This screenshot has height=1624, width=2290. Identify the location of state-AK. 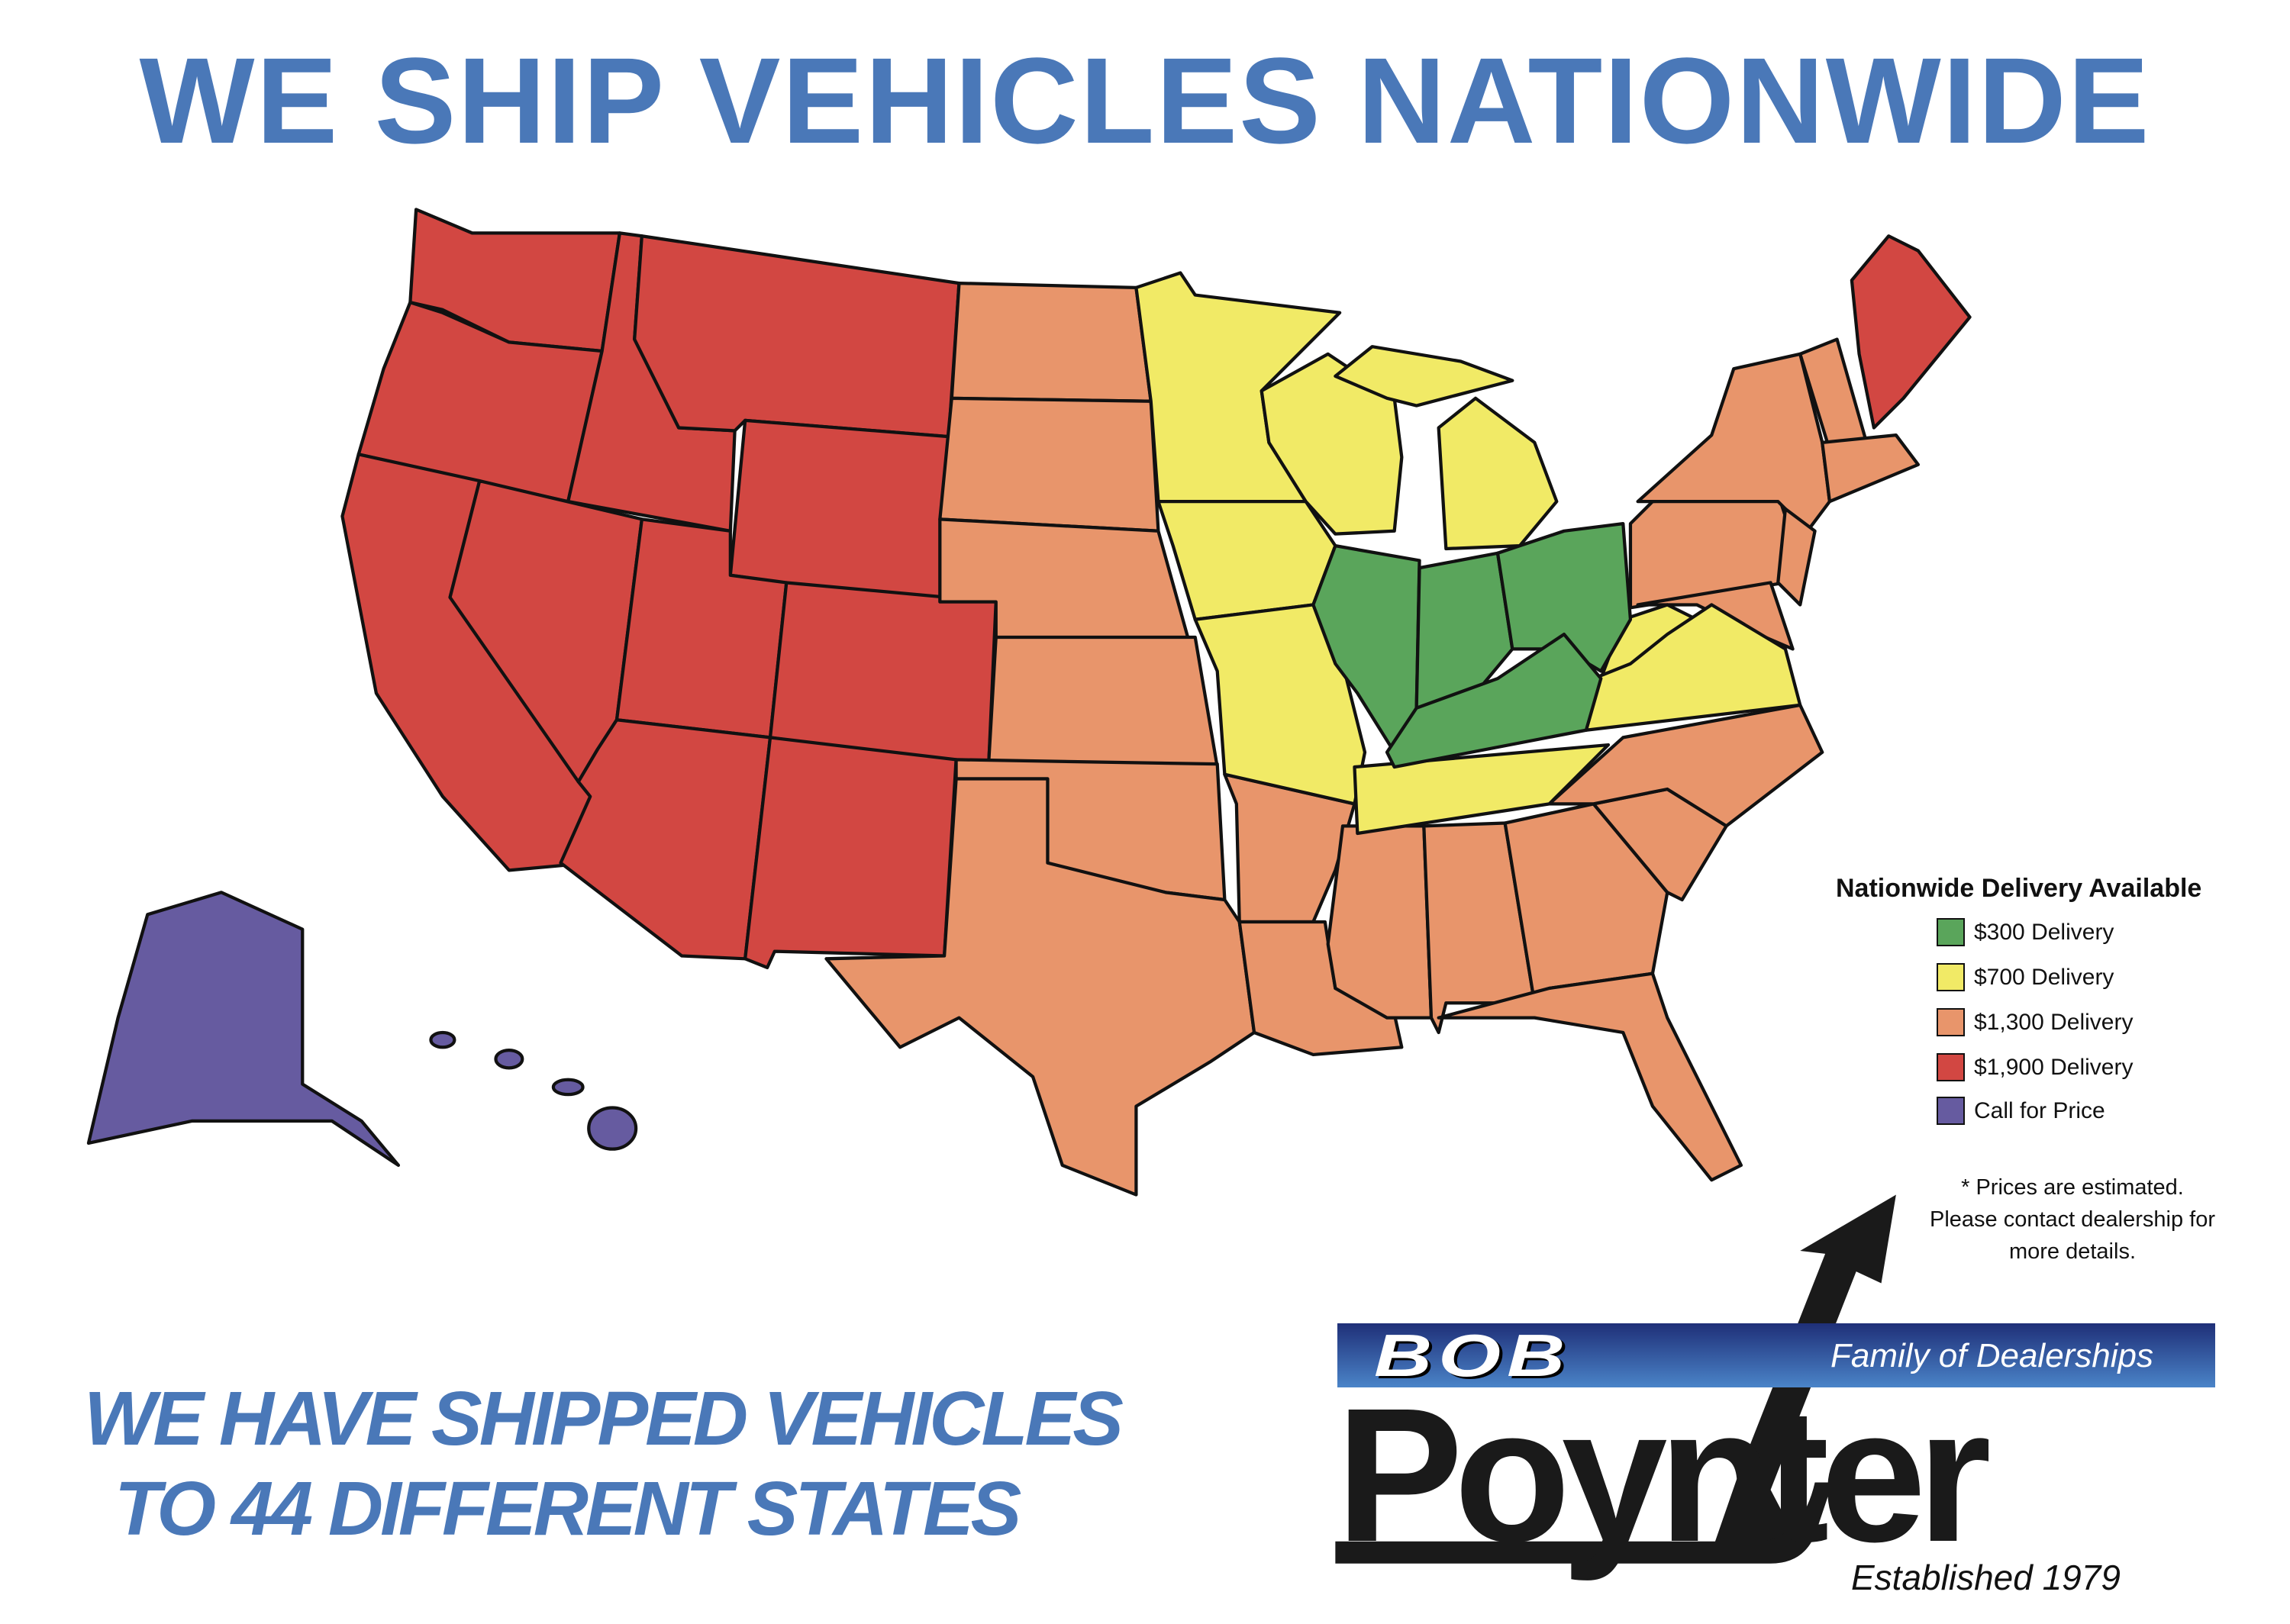
(243, 1029).